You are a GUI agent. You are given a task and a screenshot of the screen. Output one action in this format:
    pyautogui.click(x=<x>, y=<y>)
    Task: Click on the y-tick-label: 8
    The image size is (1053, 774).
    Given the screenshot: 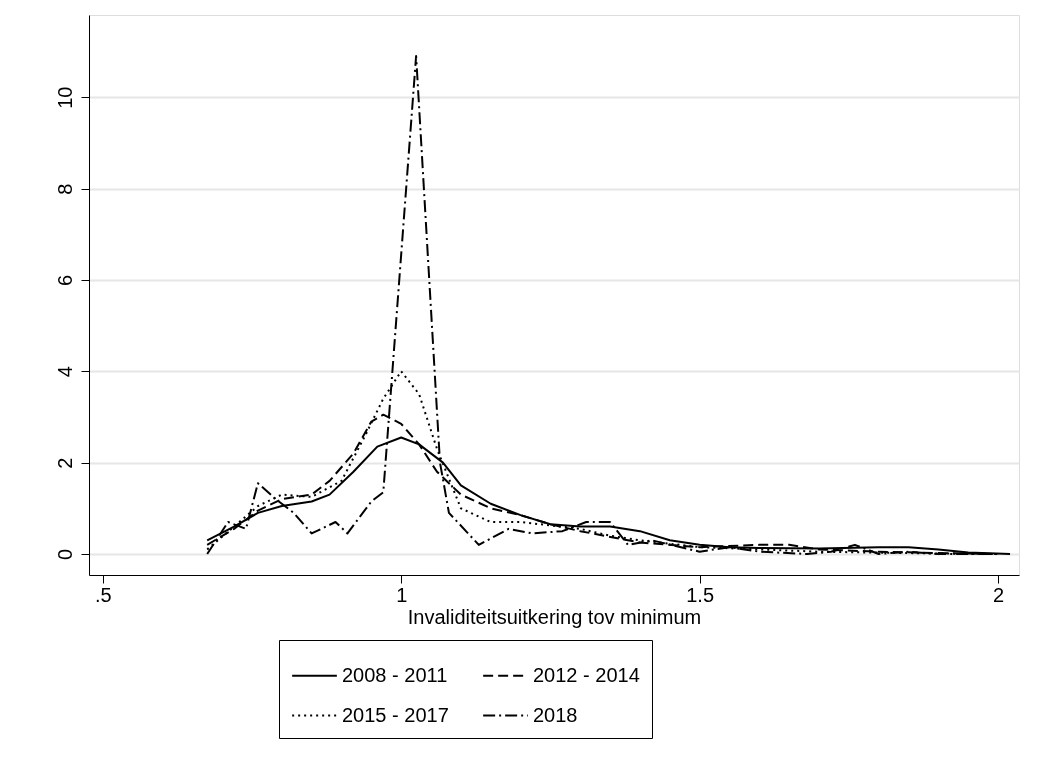 What is the action you would take?
    pyautogui.click(x=64, y=189)
    